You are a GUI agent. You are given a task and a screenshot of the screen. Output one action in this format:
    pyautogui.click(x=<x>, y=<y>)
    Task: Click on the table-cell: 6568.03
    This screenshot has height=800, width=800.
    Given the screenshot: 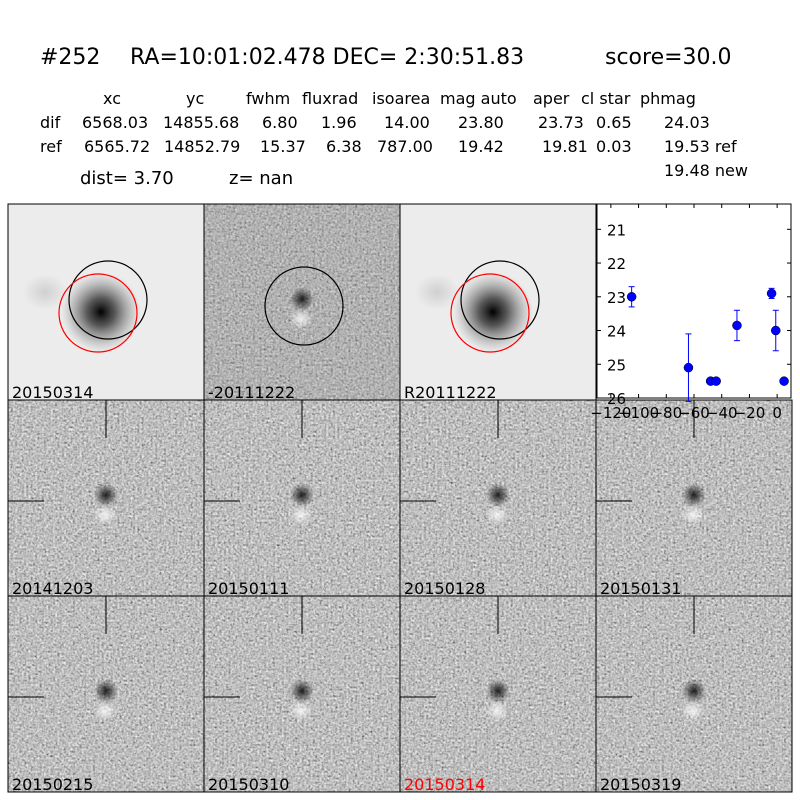 What is the action you would take?
    pyautogui.click(x=115, y=122)
    